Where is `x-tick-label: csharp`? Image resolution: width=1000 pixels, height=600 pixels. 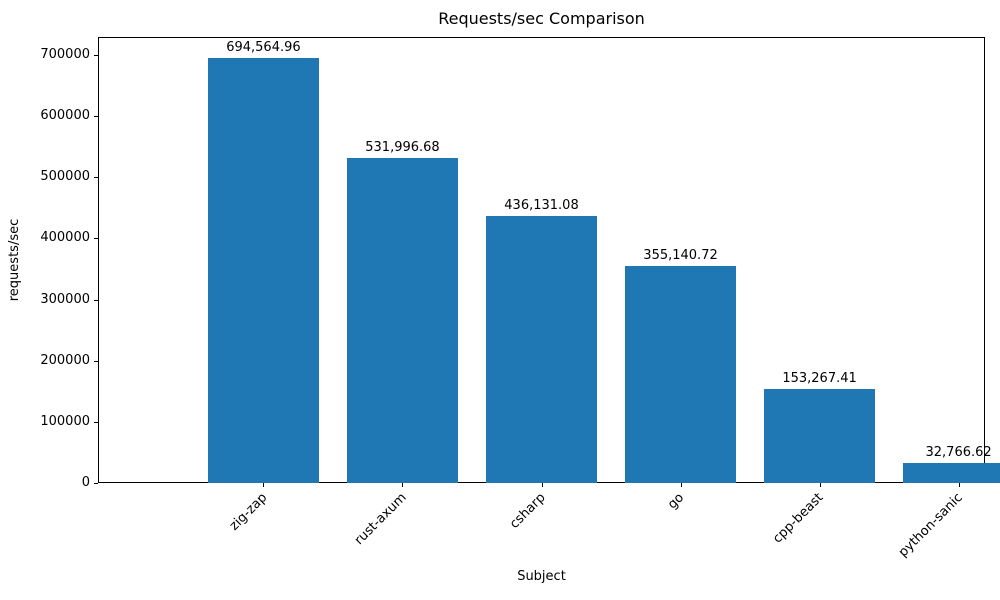 x-tick-label: csharp is located at coordinates (527, 511).